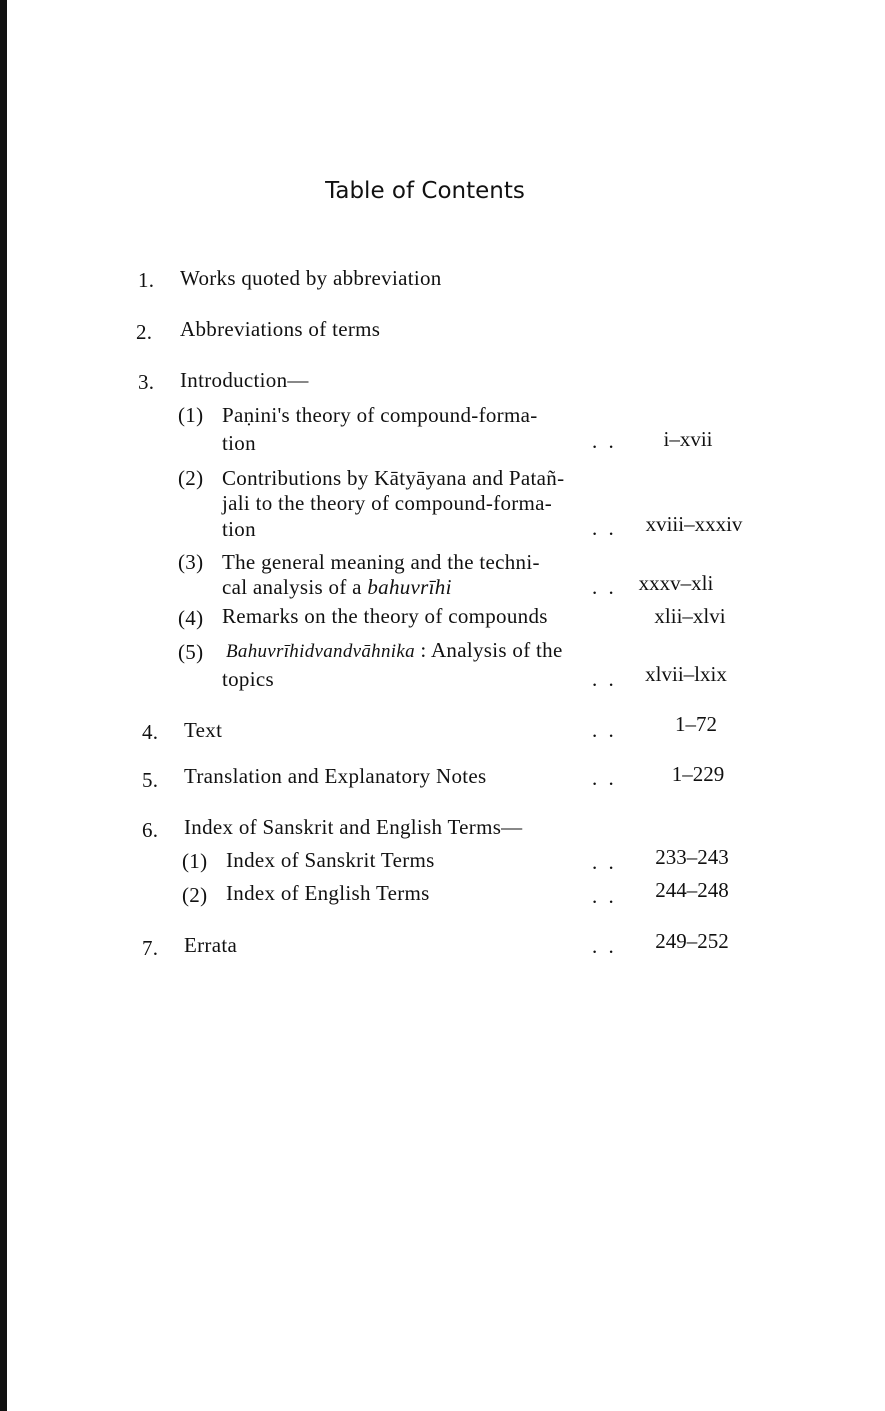 The width and height of the screenshot is (885, 1411). Describe the element at coordinates (211, 945) in the screenshot. I see `entry-label: Errata` at that location.